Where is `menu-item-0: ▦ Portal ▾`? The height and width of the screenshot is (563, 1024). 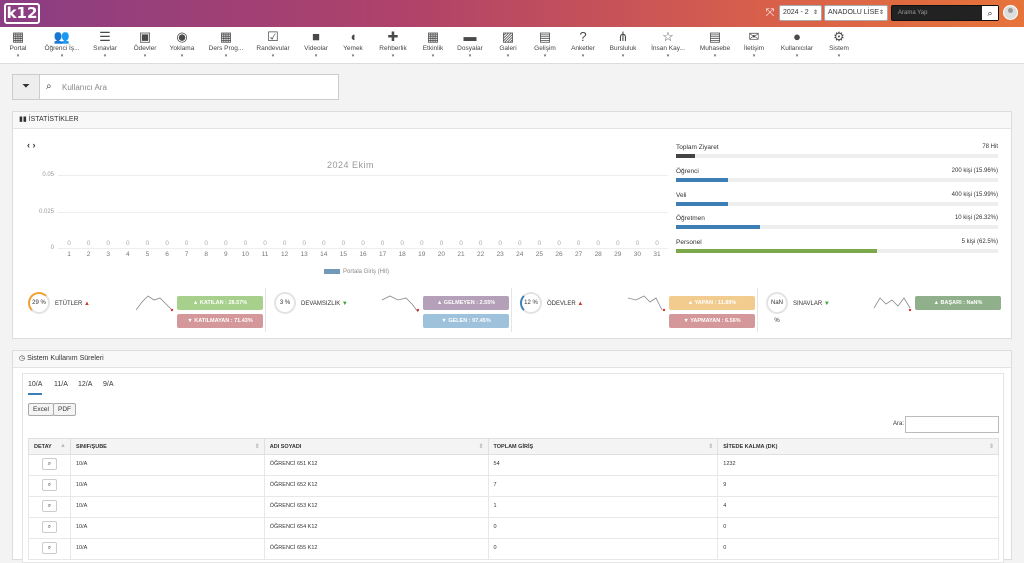
menu-item-0: ▦ Portal ▾ is located at coordinates (20, 44).